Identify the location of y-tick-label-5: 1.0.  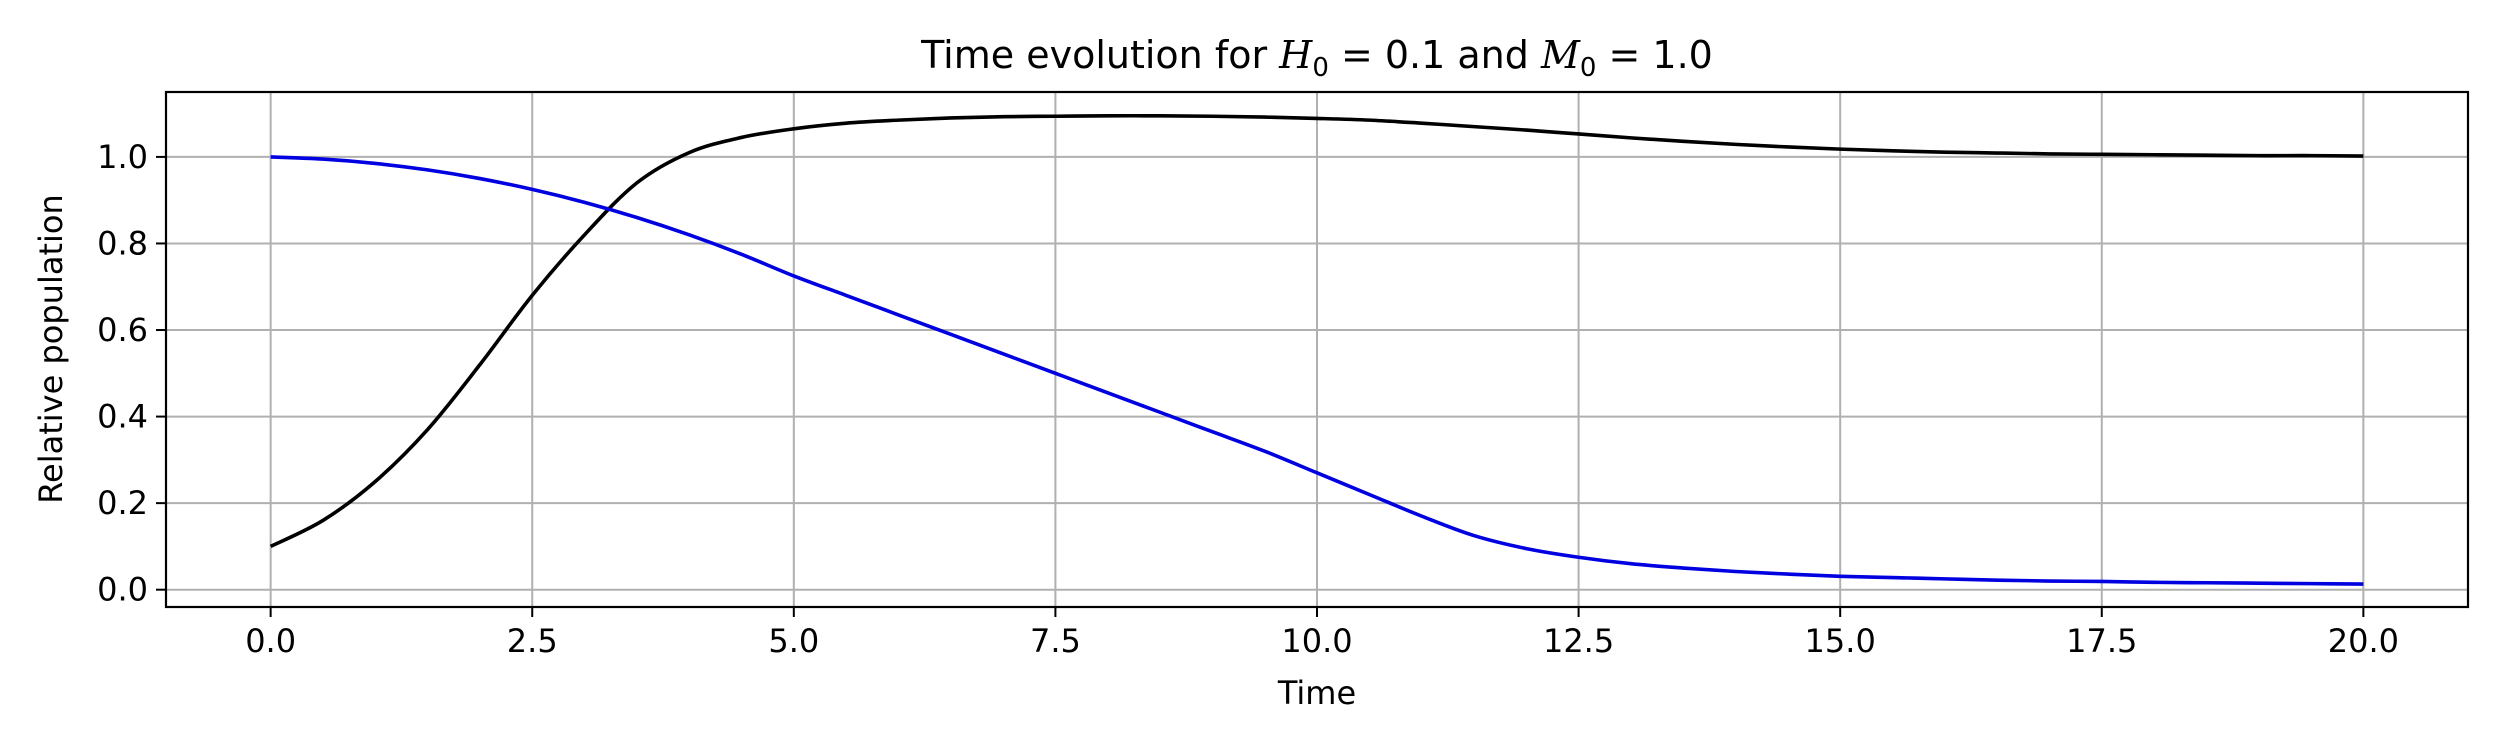
(122, 157).